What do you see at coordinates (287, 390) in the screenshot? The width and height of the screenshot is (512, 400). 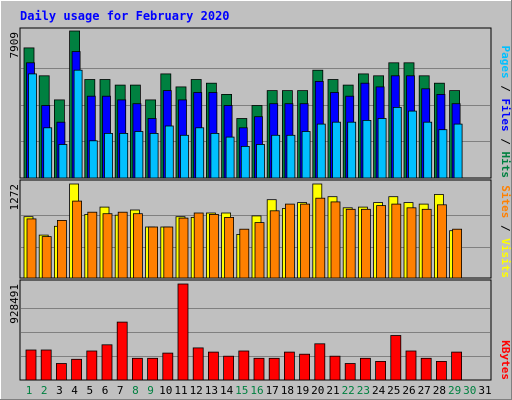 I see `x-tick-label-18: 18` at bounding box center [287, 390].